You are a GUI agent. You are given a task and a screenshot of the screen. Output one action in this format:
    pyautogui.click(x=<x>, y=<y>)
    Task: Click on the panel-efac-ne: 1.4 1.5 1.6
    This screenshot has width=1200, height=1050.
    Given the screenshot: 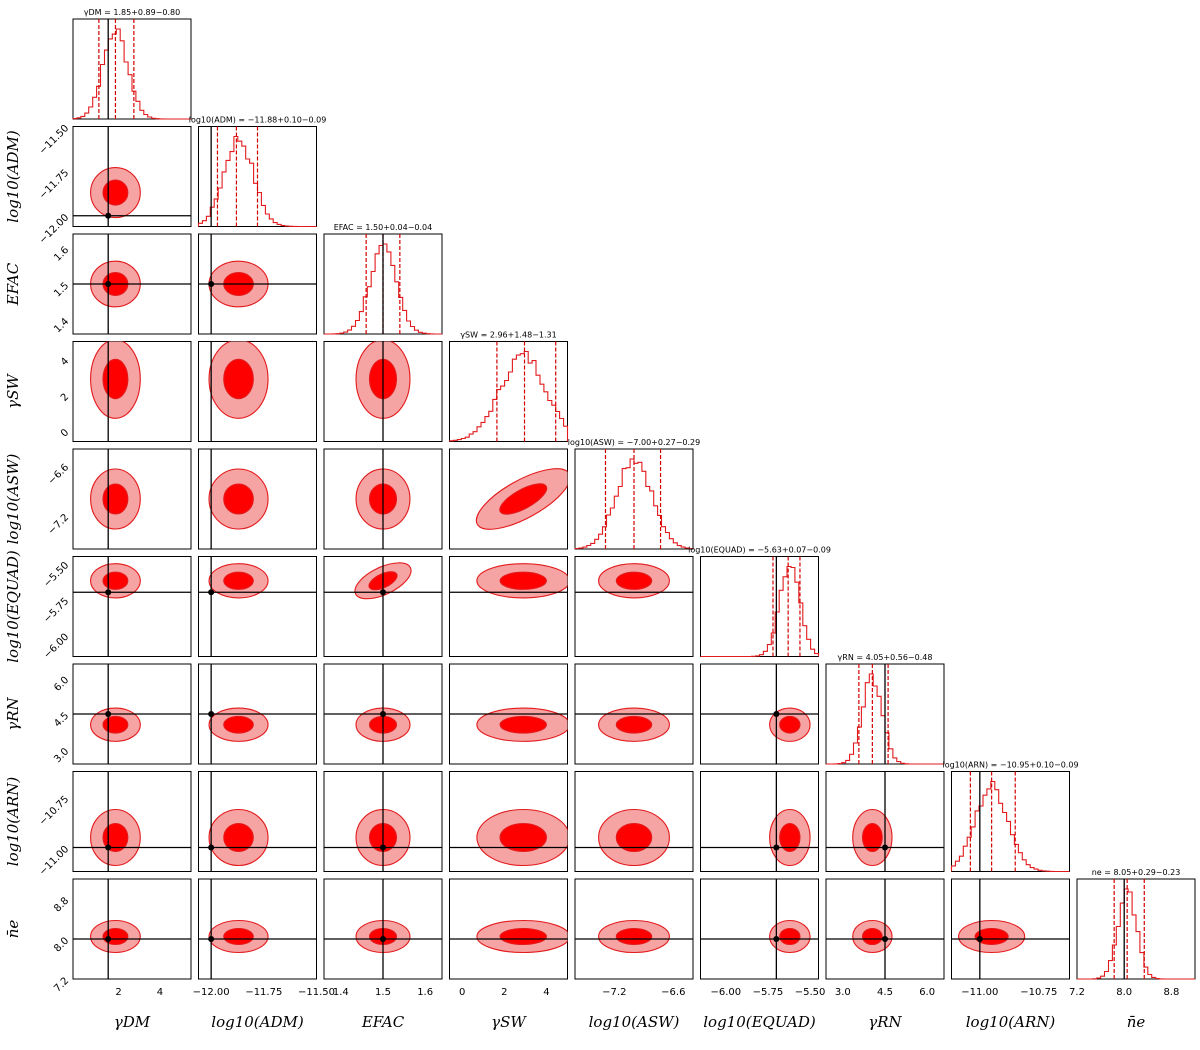 What is the action you would take?
    pyautogui.click(x=383, y=938)
    